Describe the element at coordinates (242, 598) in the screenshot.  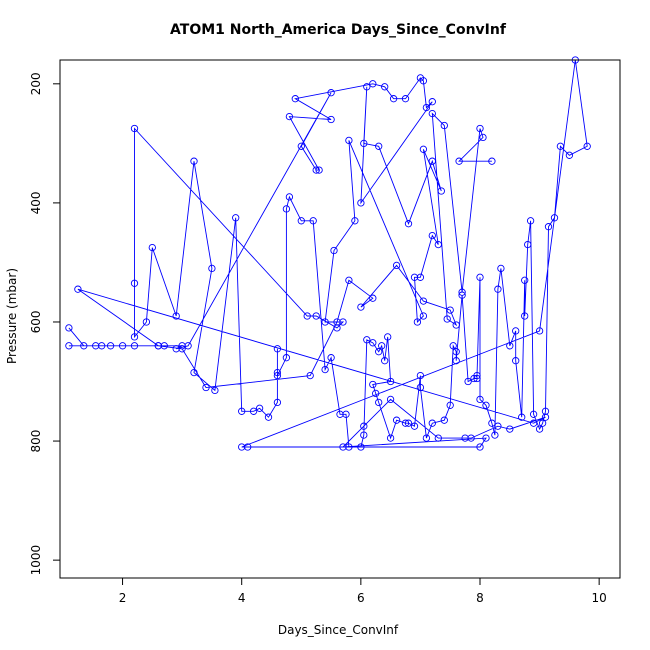
I see `x-tick-label: 4` at that location.